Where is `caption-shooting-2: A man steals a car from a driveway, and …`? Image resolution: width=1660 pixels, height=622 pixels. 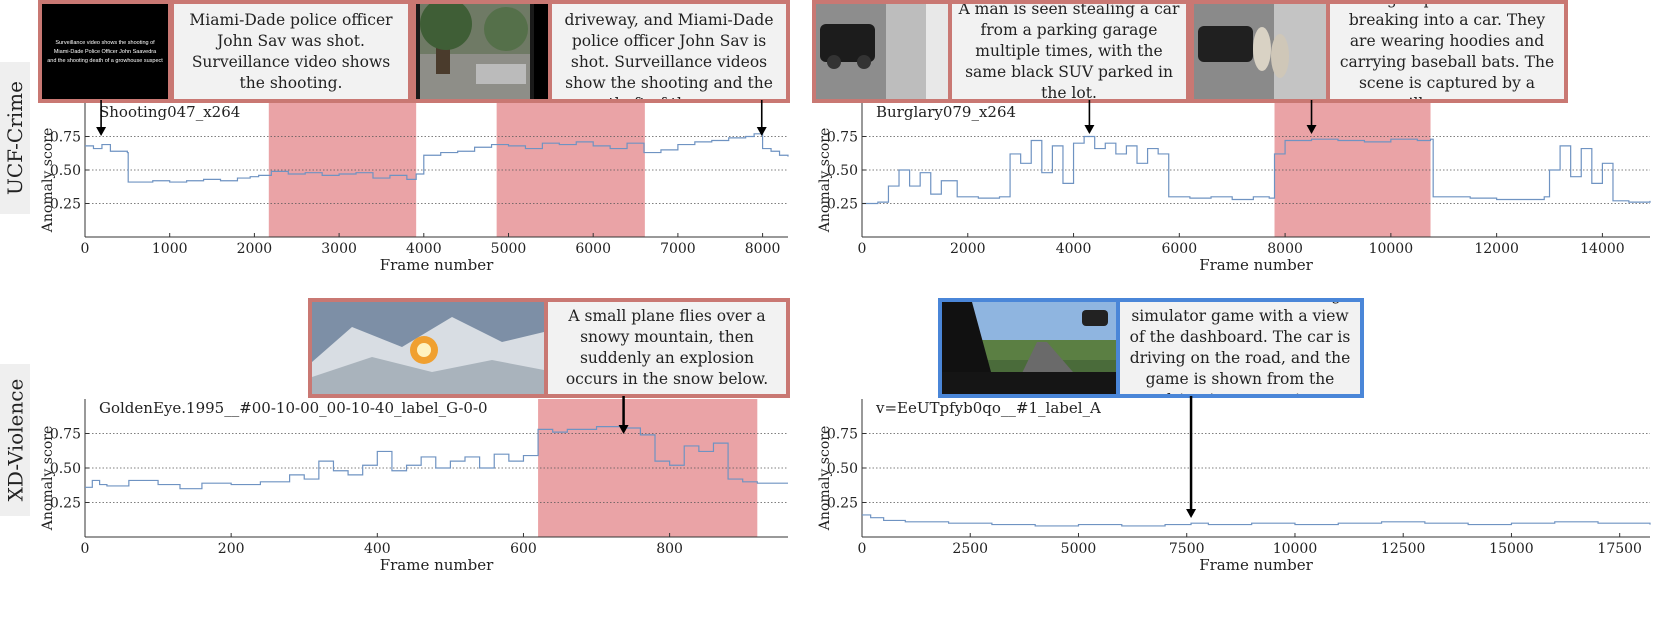 caption-shooting-2: A man steals a car from a driveway, and … is located at coordinates (669, 51).